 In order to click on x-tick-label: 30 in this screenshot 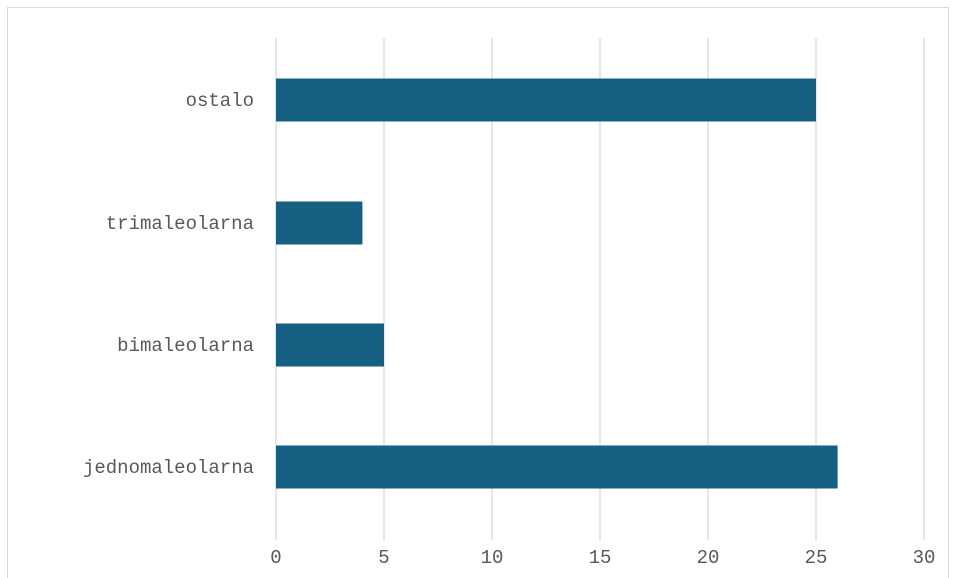, I will do `click(924, 558)`.